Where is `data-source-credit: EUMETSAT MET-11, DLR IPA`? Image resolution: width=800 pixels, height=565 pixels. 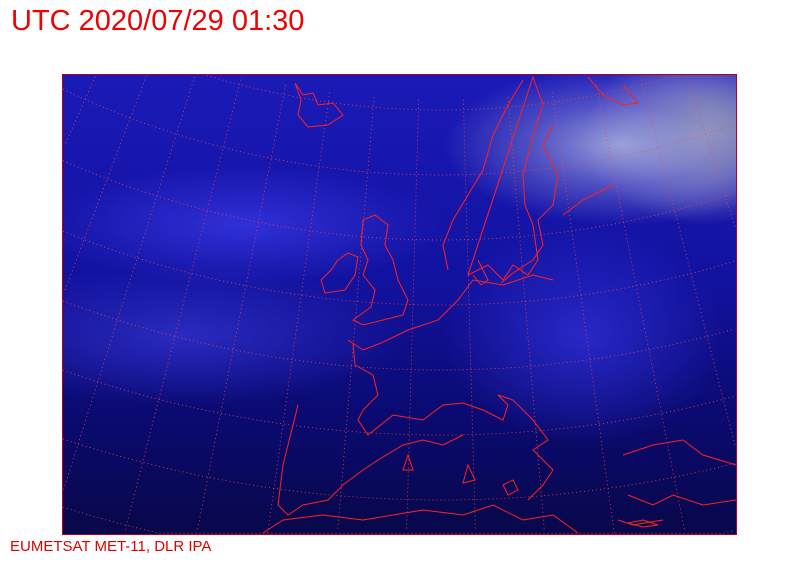 data-source-credit: EUMETSAT MET-11, DLR IPA is located at coordinates (111, 546).